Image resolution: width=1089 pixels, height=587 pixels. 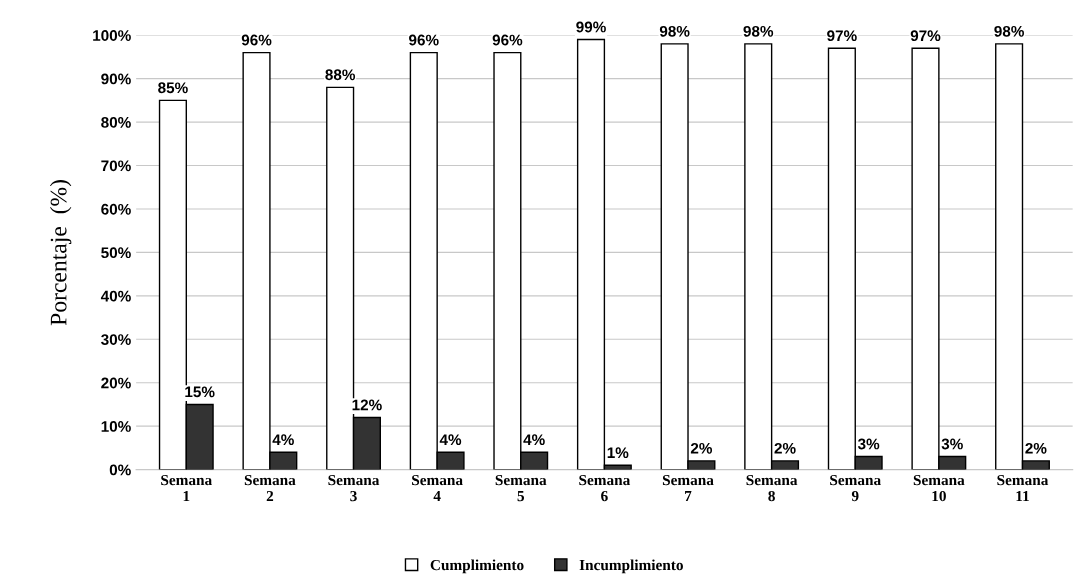 What do you see at coordinates (120, 470) in the screenshot?
I see `y-tick-label: 0%` at bounding box center [120, 470].